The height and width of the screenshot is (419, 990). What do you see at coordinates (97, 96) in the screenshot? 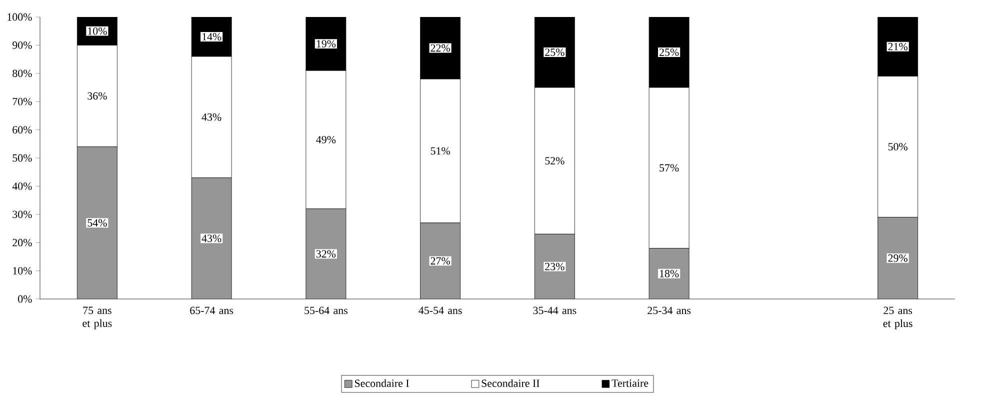
I see `data-label: 36%` at bounding box center [97, 96].